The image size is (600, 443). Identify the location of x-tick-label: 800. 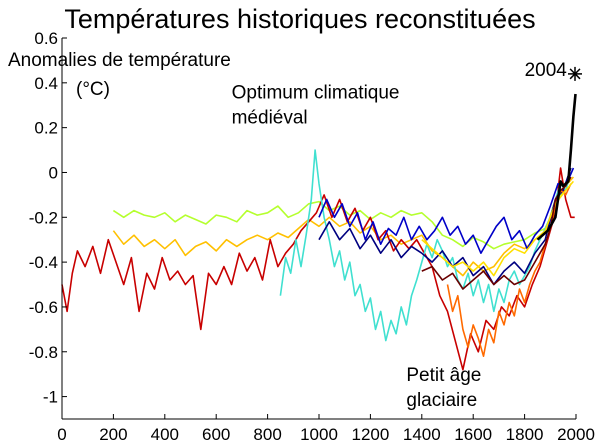
(267, 434).